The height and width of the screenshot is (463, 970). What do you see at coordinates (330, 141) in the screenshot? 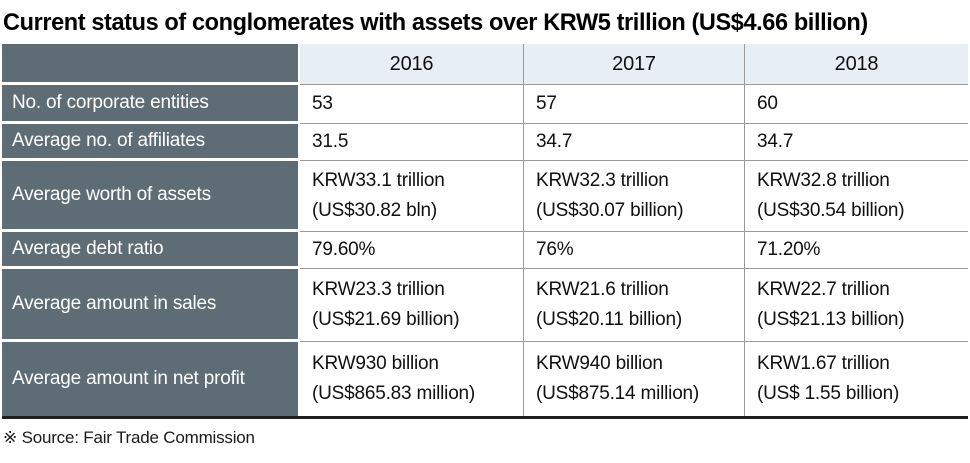
I see `value-line: 31.5` at bounding box center [330, 141].